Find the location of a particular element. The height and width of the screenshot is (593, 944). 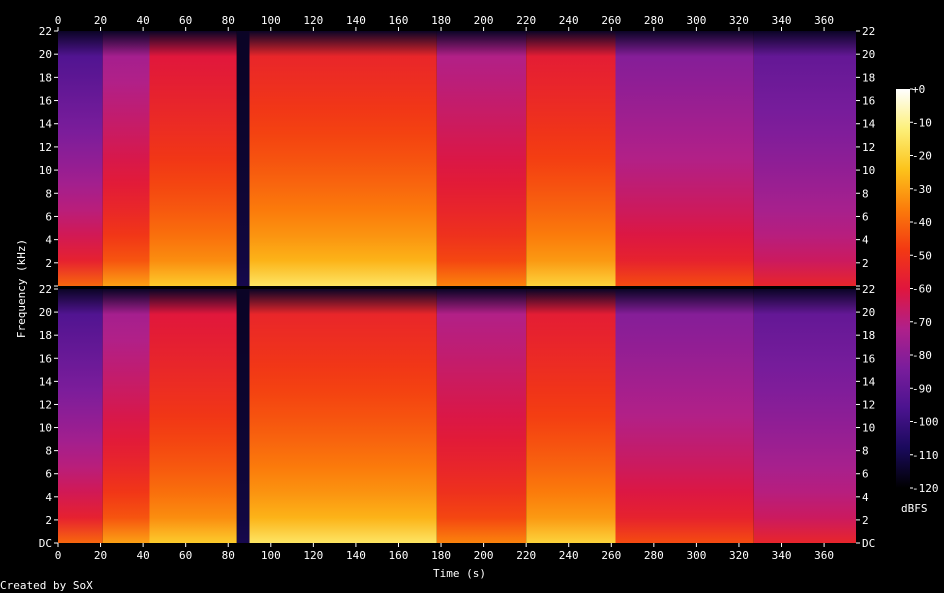

y-tick-label-right: 16 is located at coordinates (868, 358).